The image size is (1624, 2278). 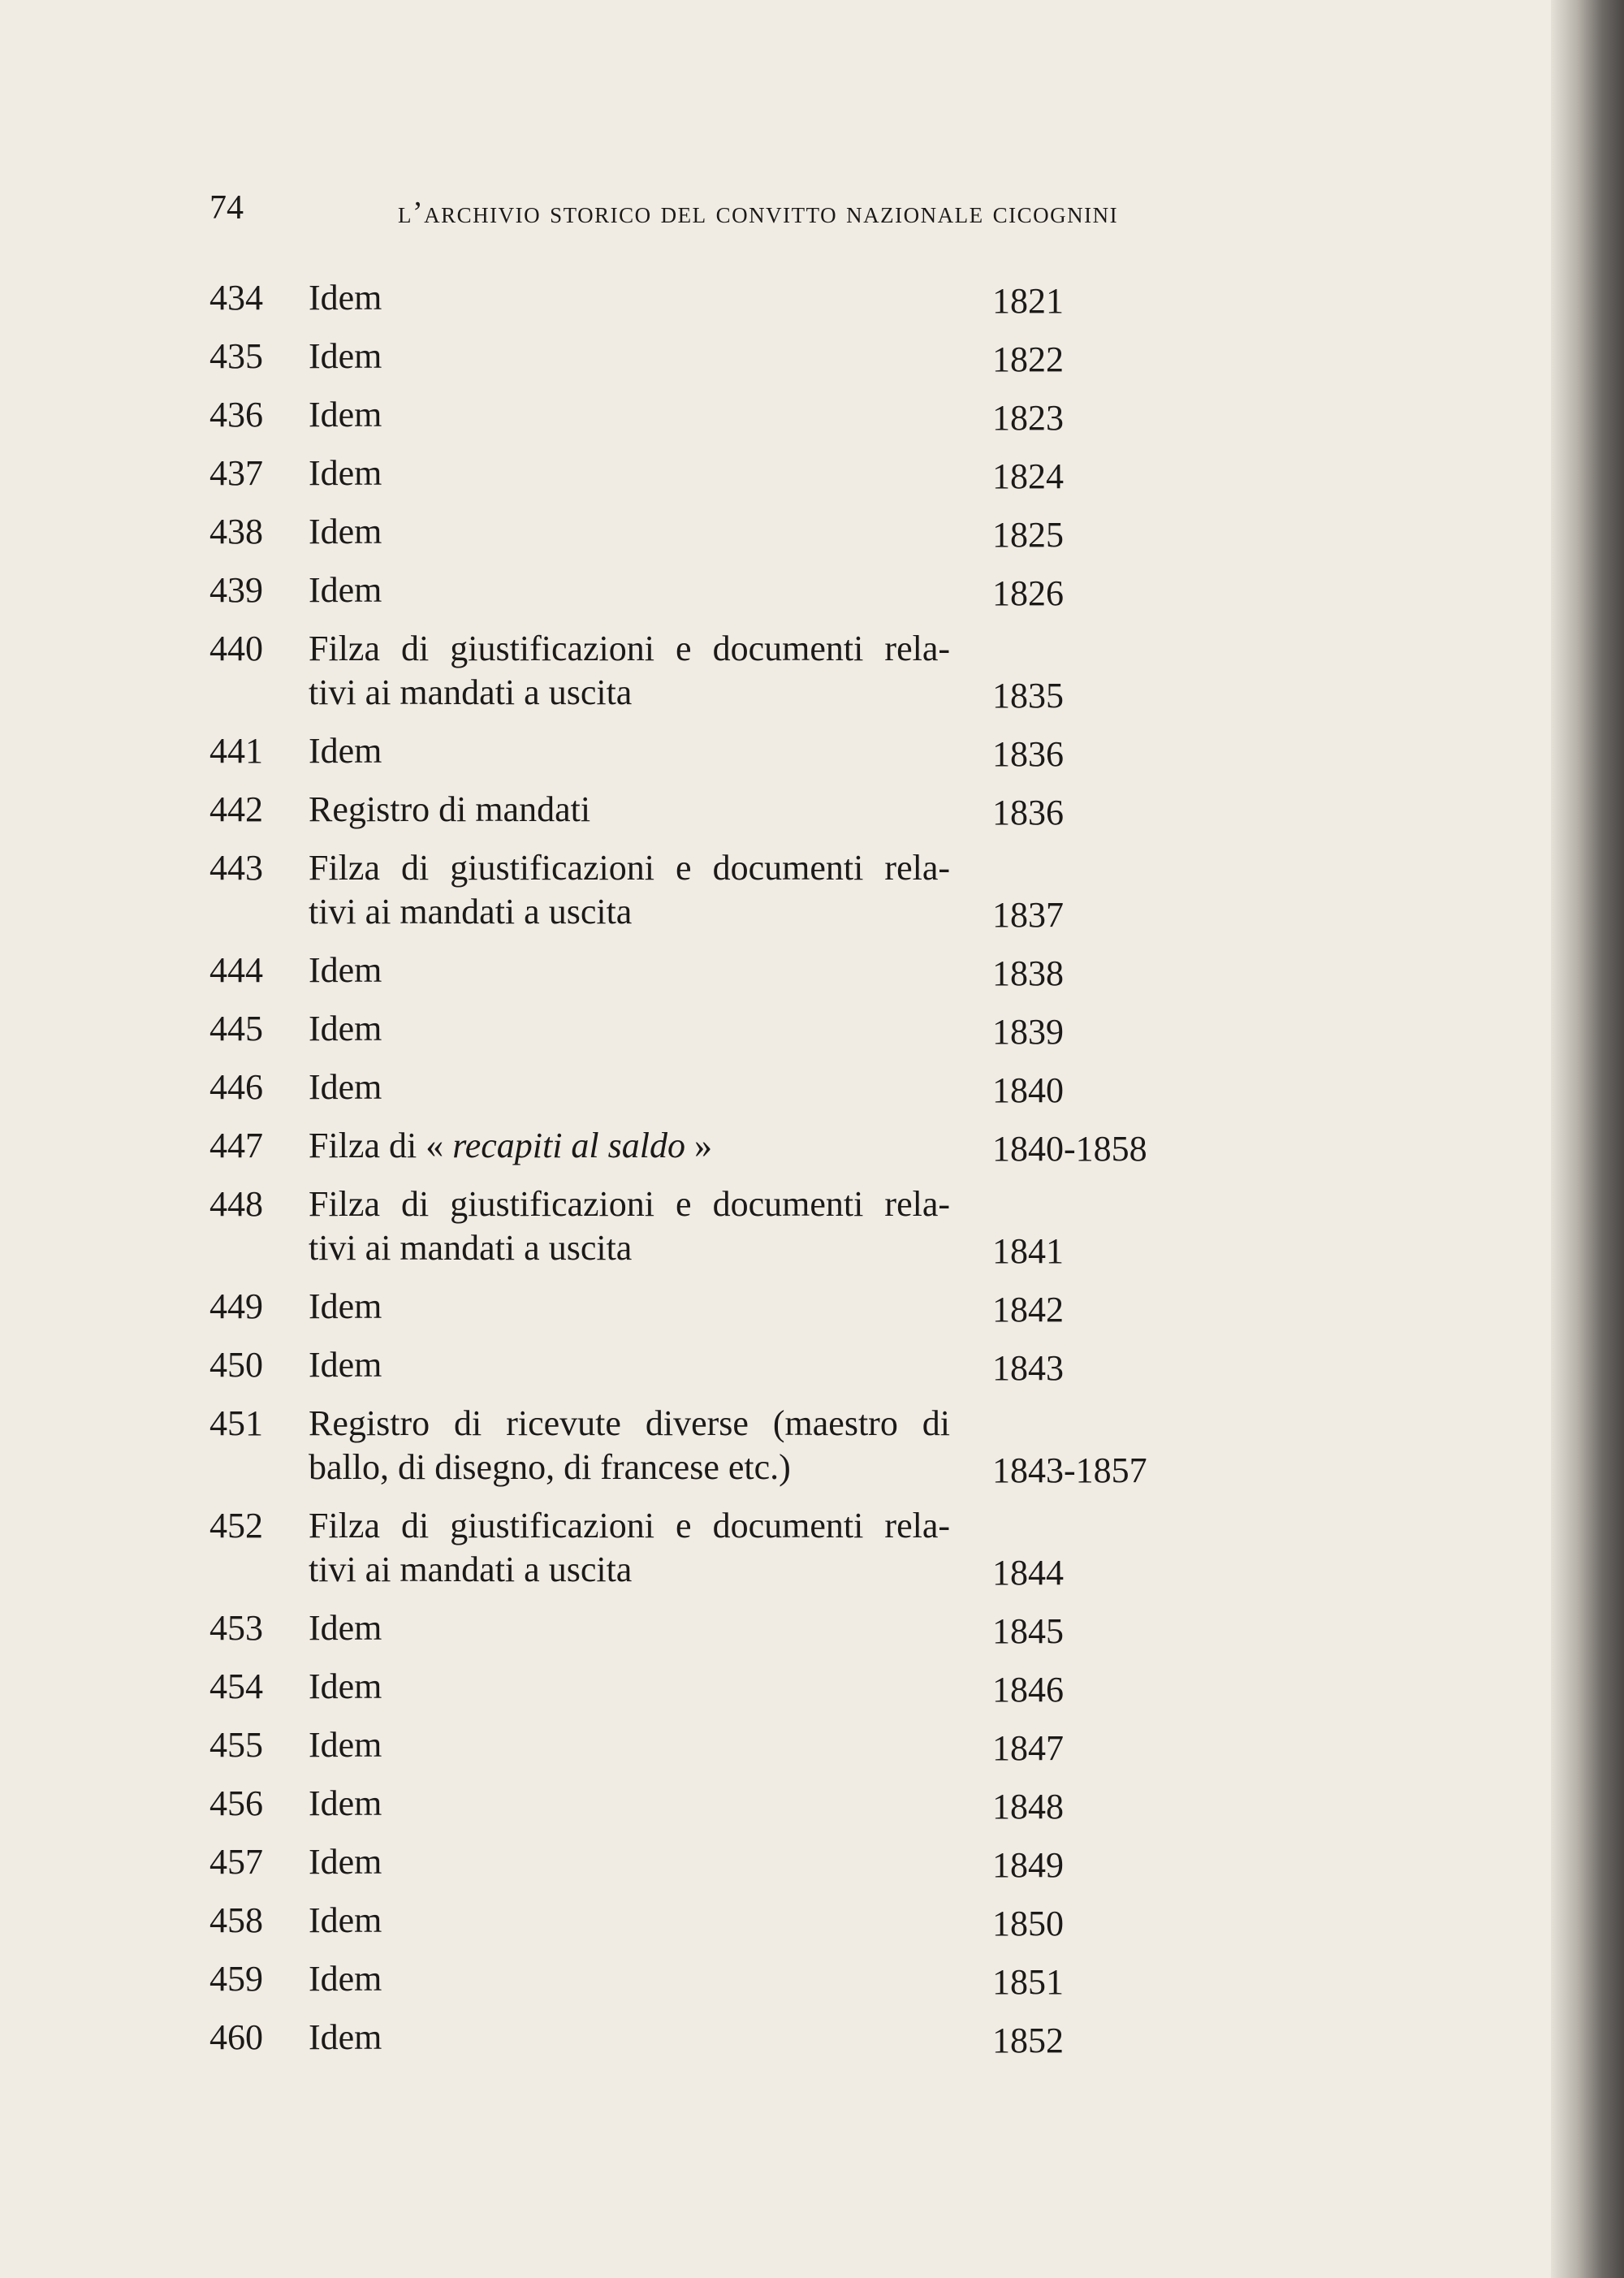 What do you see at coordinates (1028, 593) in the screenshot?
I see `entry-date: 1826` at bounding box center [1028, 593].